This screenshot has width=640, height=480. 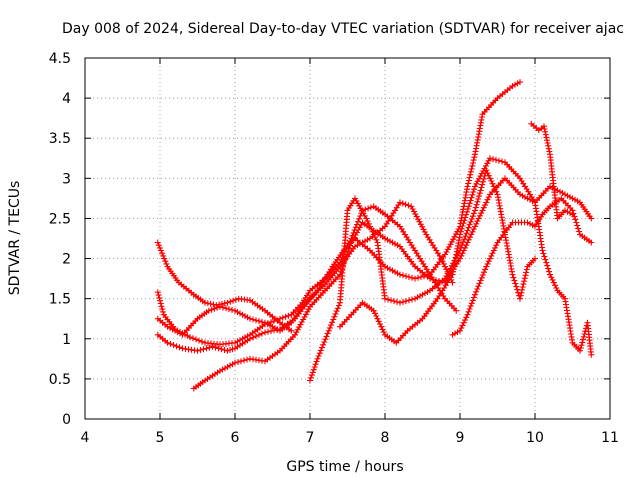 What do you see at coordinates (66, 179) in the screenshot?
I see `y-tick-label: 3` at bounding box center [66, 179].